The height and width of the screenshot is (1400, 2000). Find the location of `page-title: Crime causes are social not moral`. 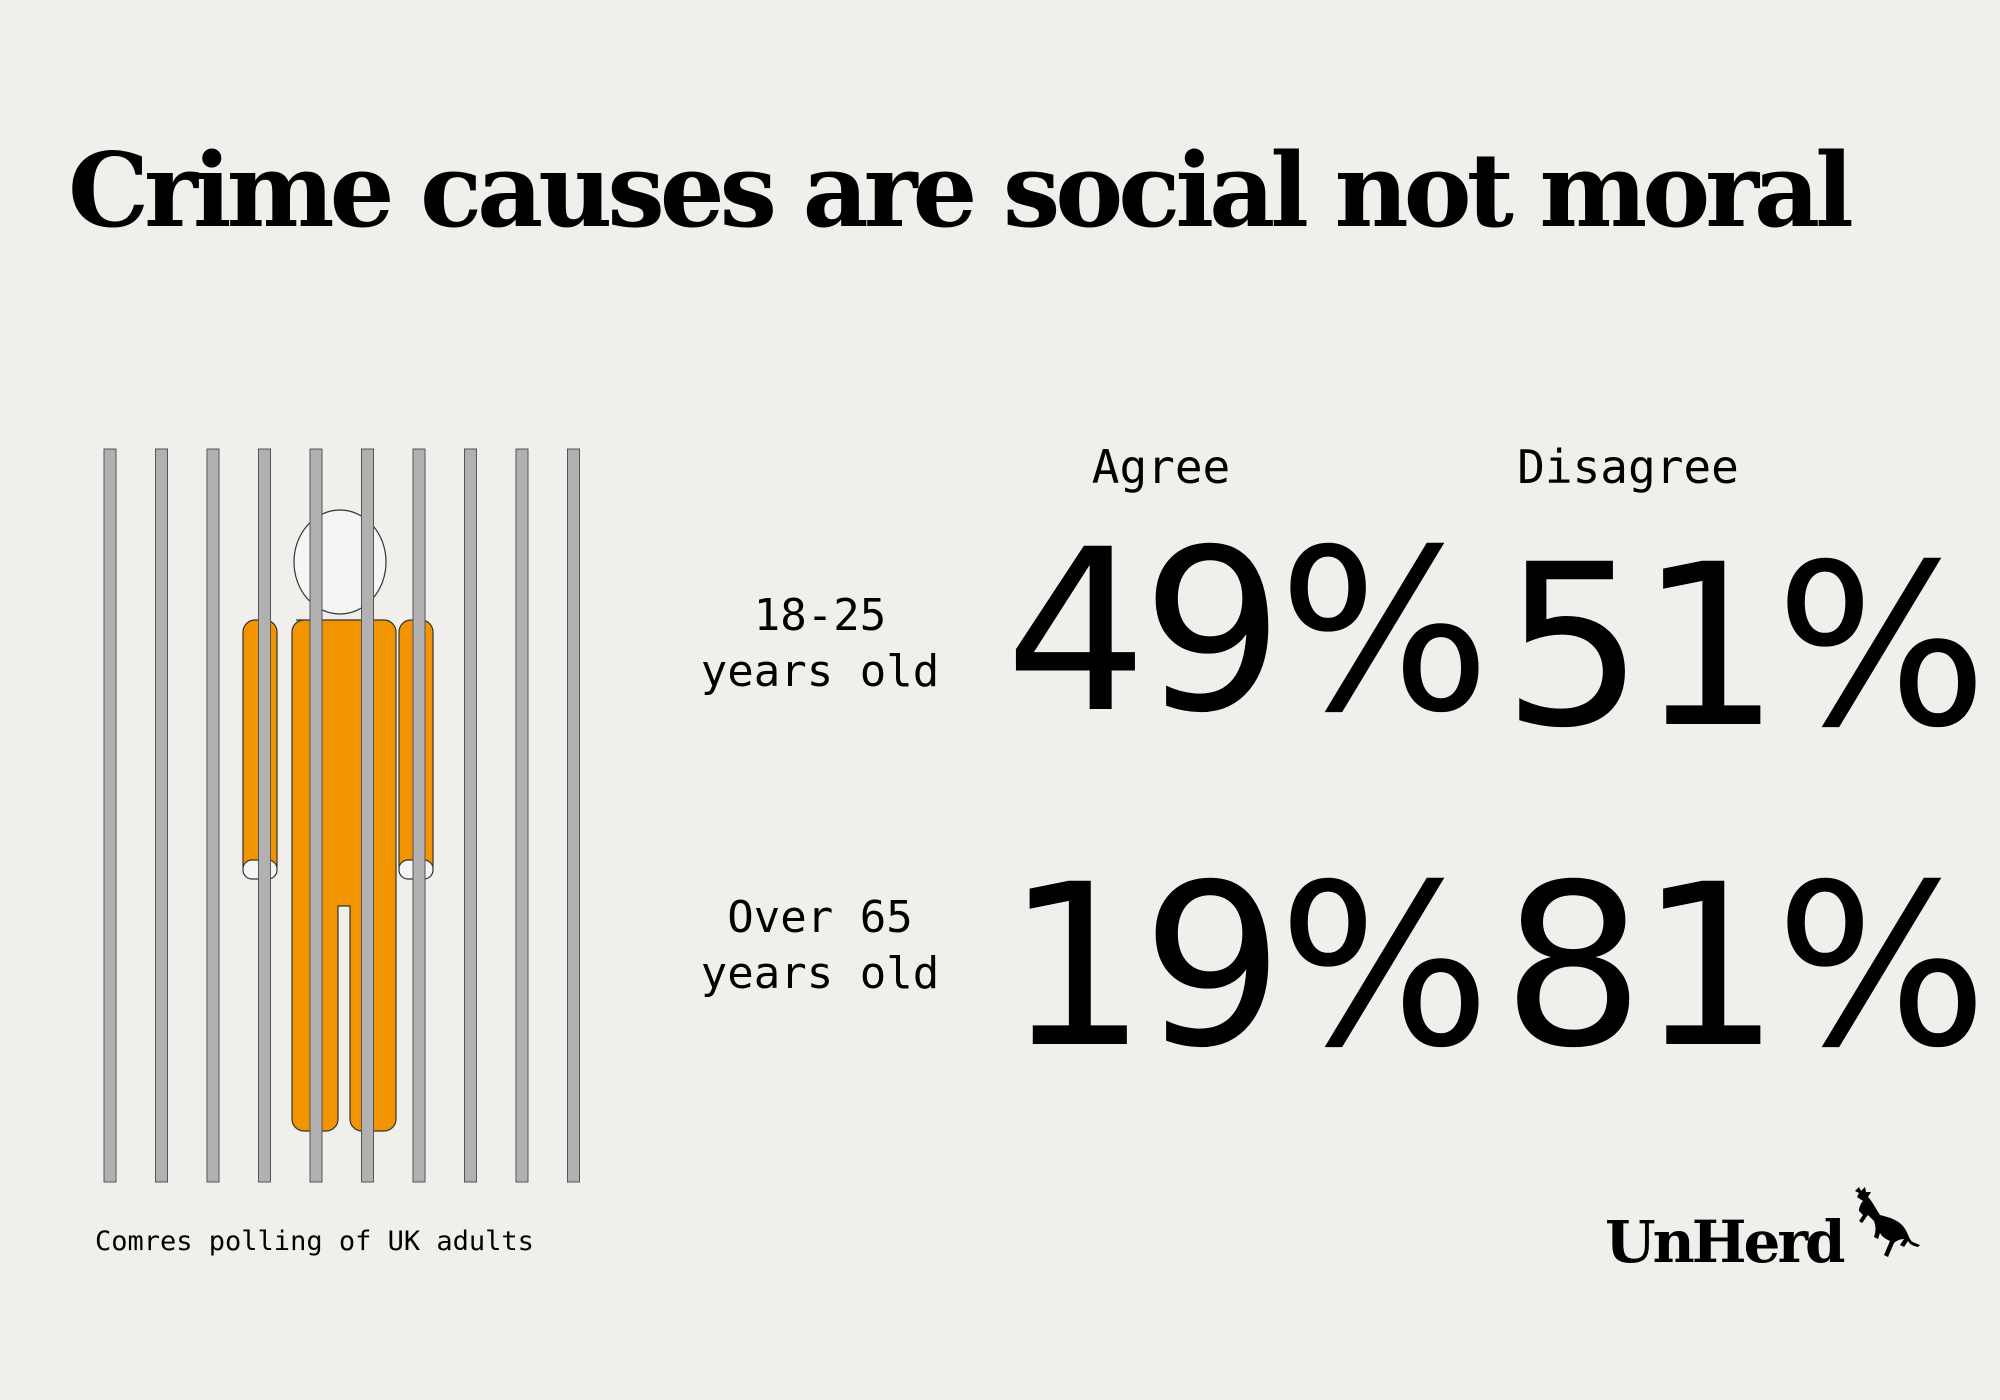

page-title: Crime causes are social not moral is located at coordinates (961, 191).